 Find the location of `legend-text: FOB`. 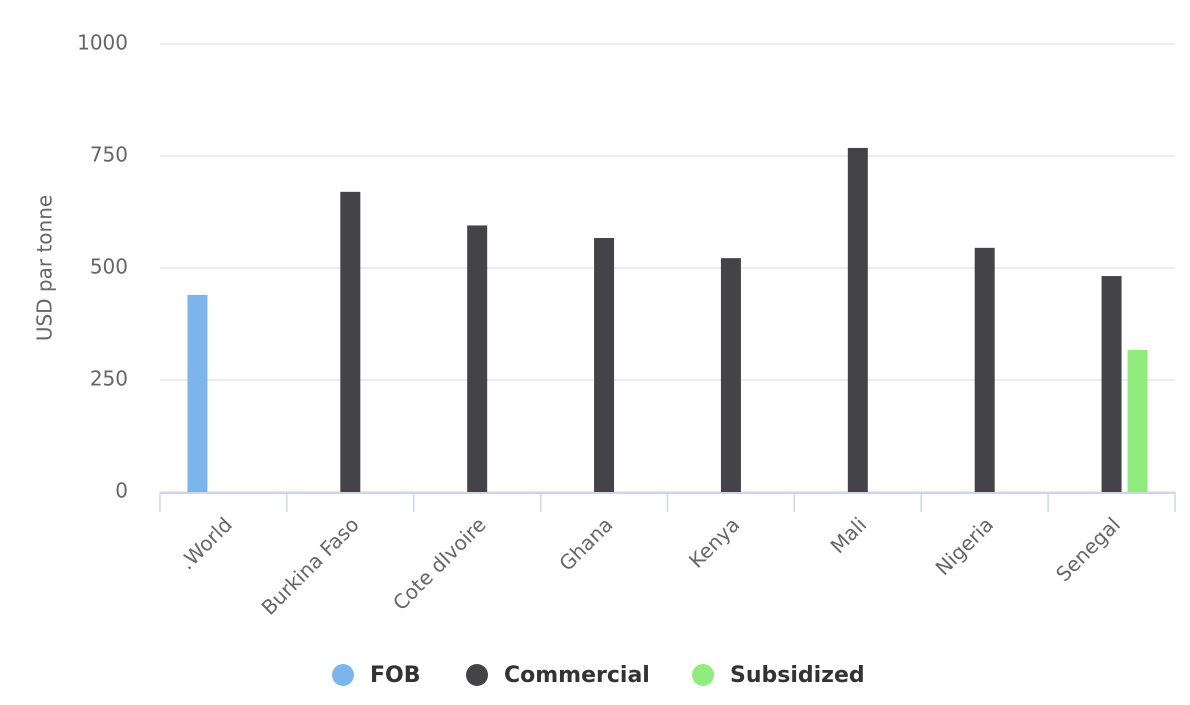

legend-text: FOB is located at coordinates (395, 675).